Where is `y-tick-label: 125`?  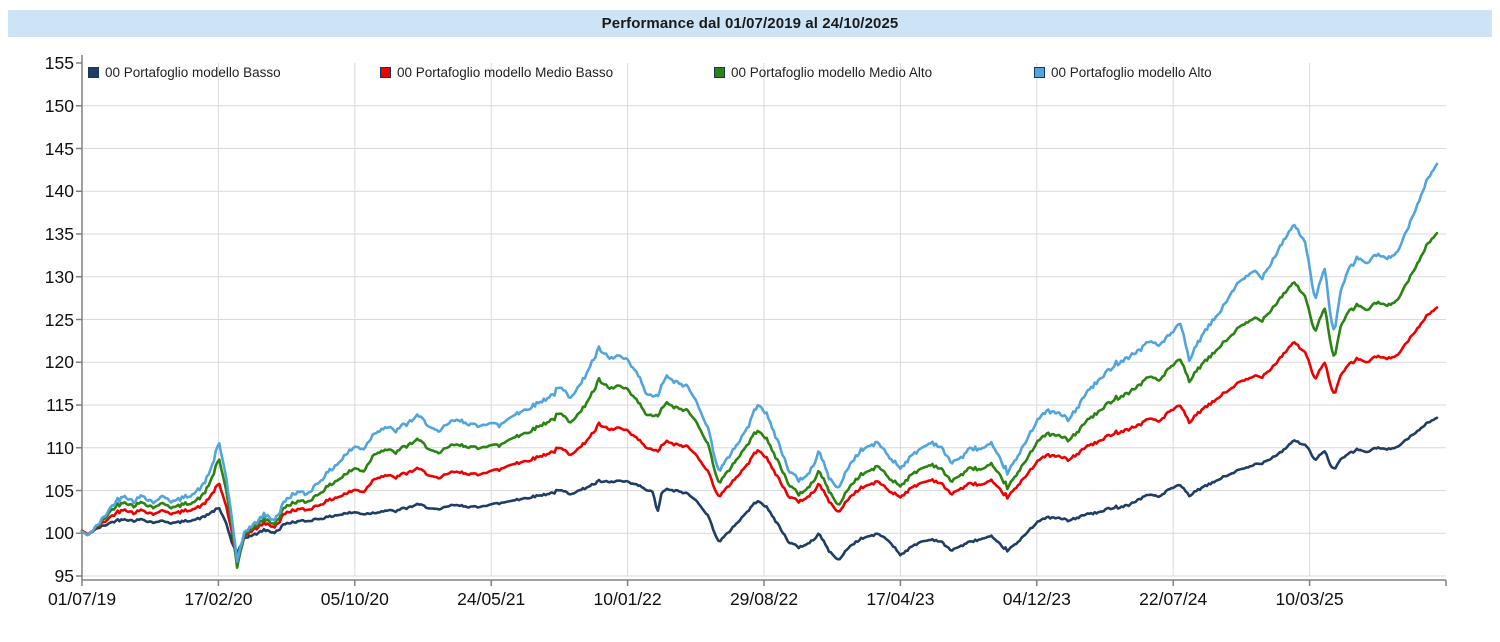
y-tick-label: 125 is located at coordinates (59, 319).